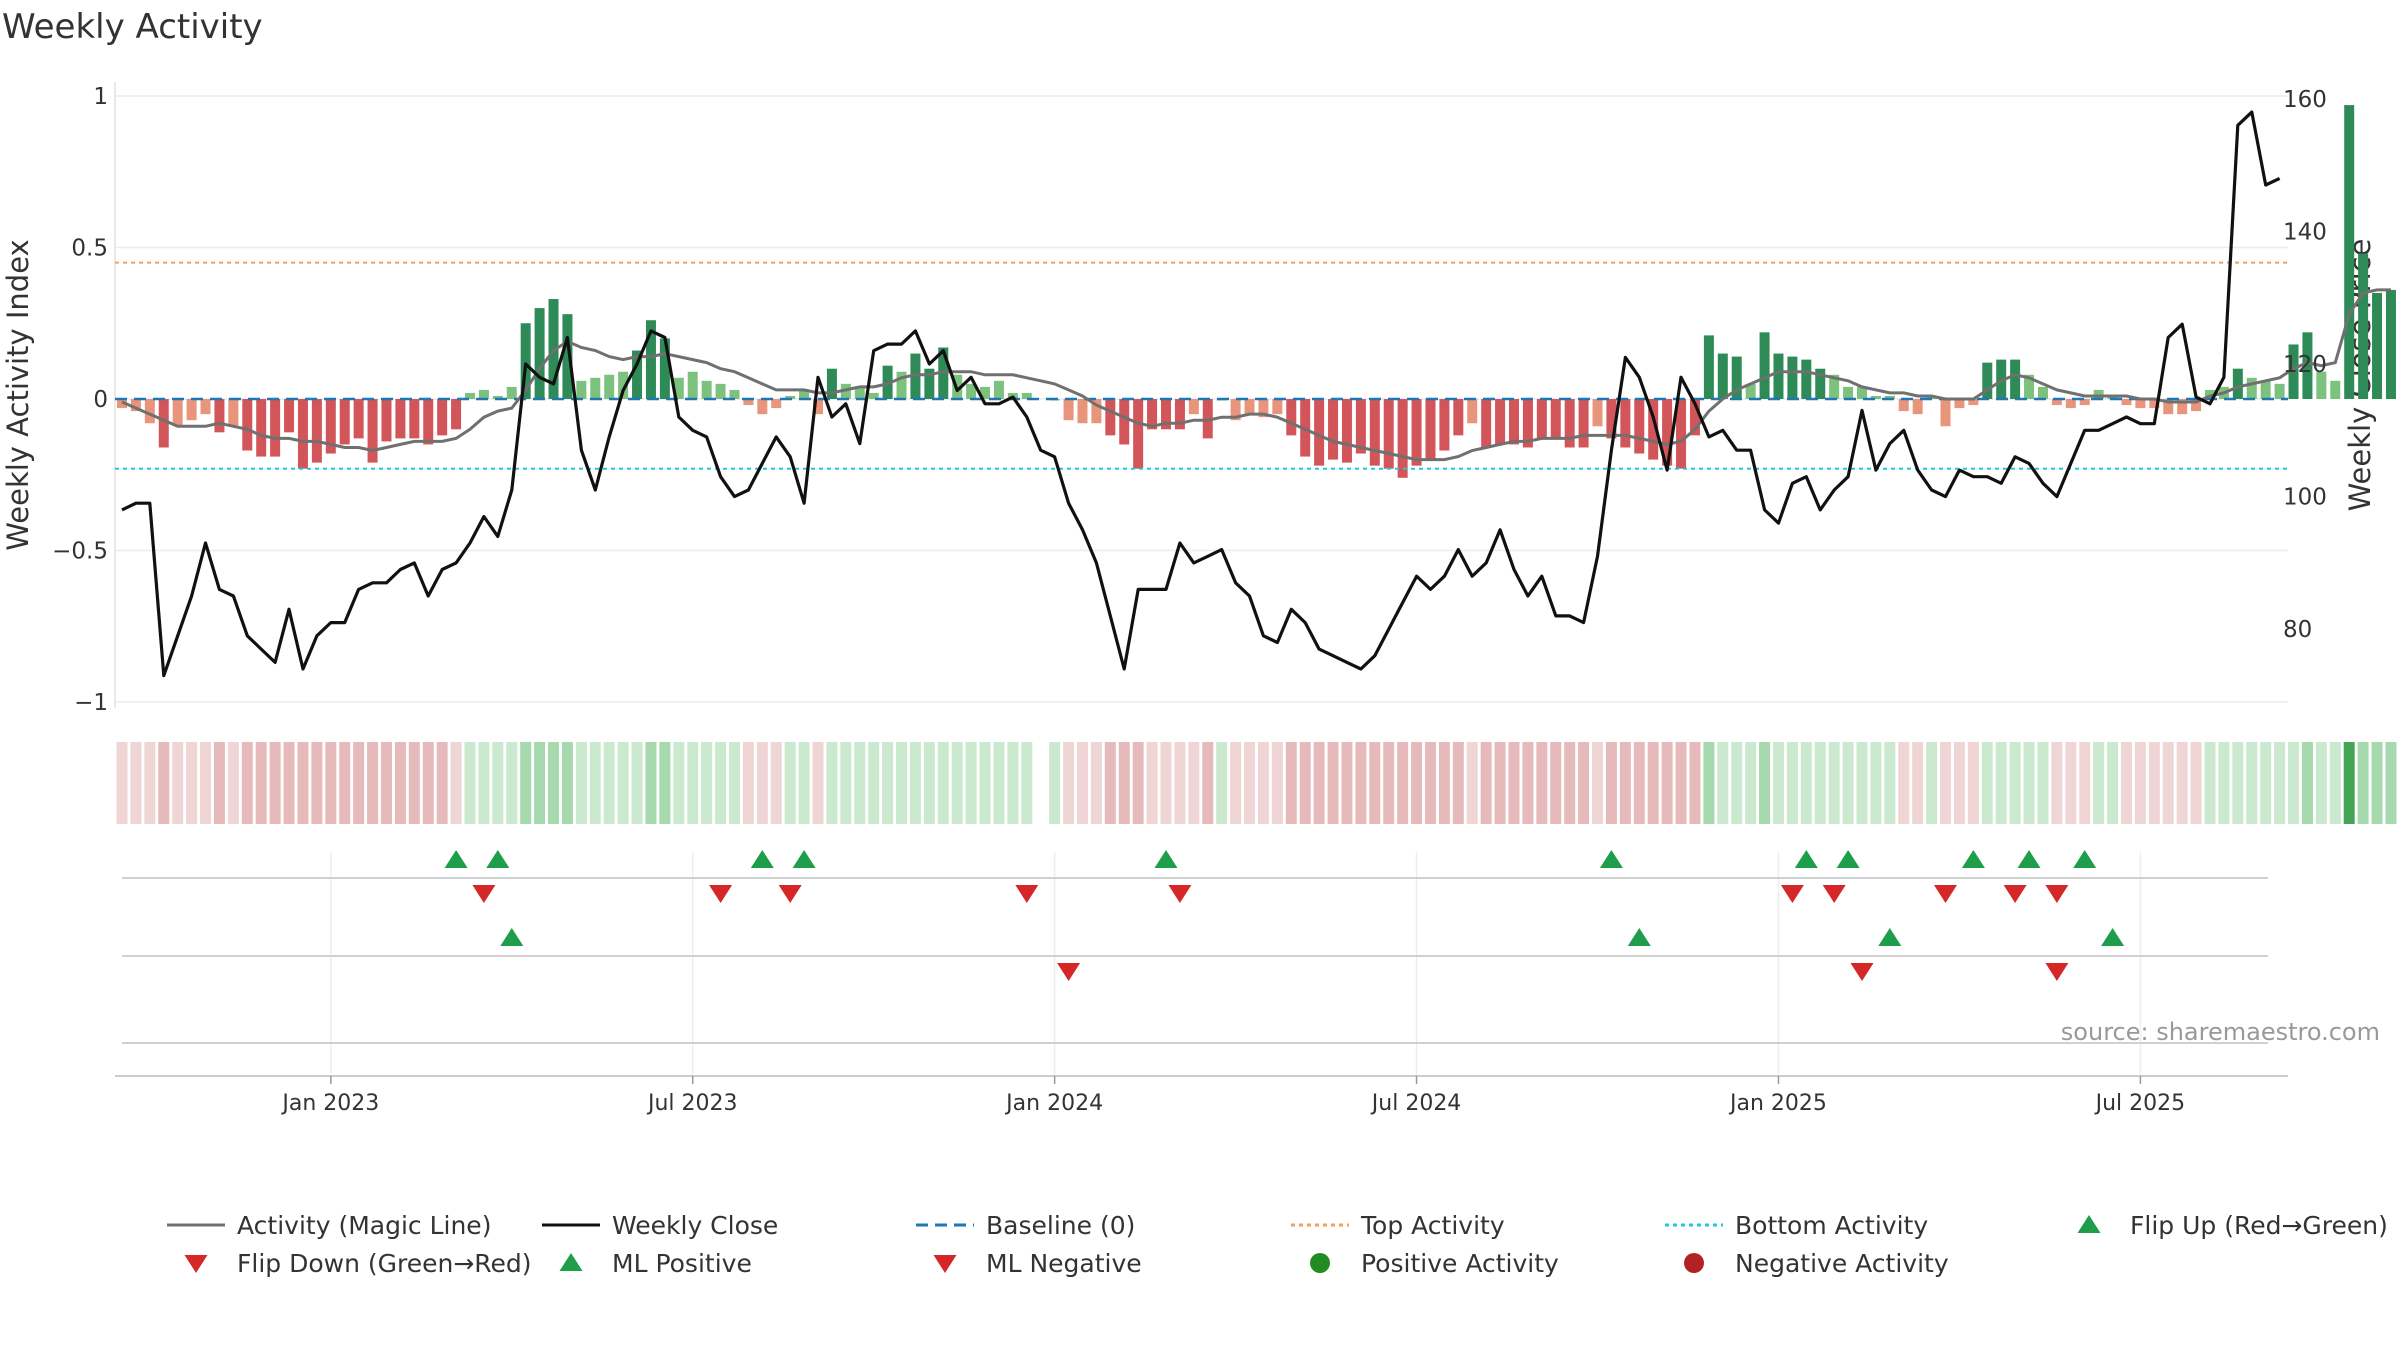  Describe the element at coordinates (100, 97) in the screenshot. I see `y-tick-label: 1` at that location.